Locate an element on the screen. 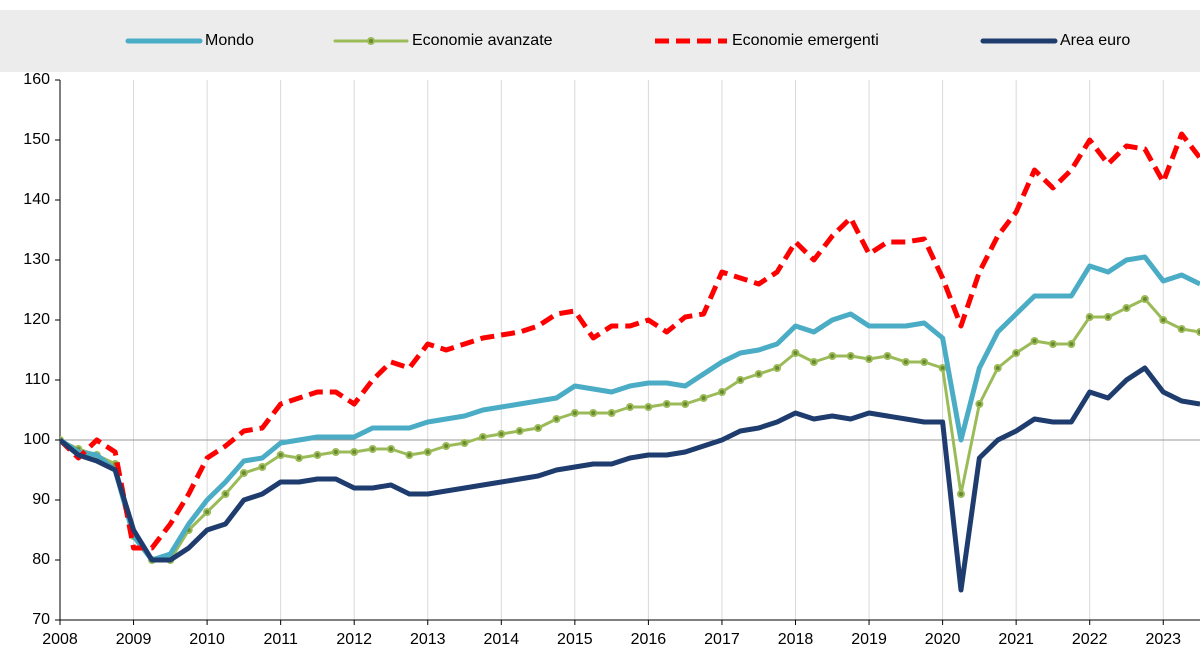 The width and height of the screenshot is (1200, 660). x-tick-label: 2020 is located at coordinates (943, 639).